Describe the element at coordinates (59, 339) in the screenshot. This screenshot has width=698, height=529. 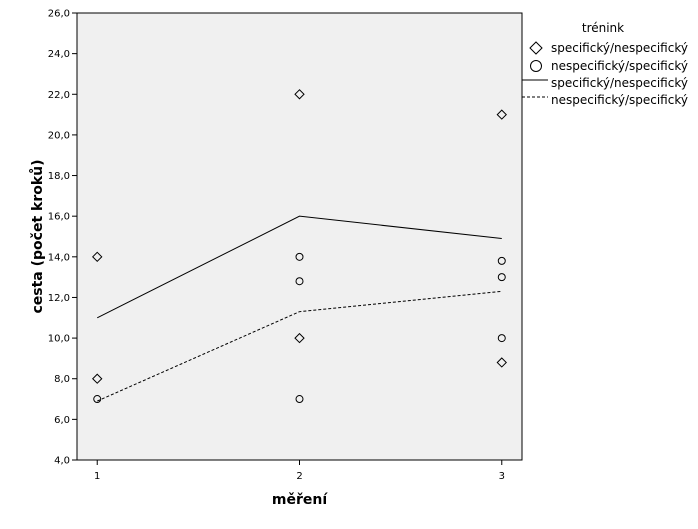
I see `y-tick-label: 10,0` at that location.